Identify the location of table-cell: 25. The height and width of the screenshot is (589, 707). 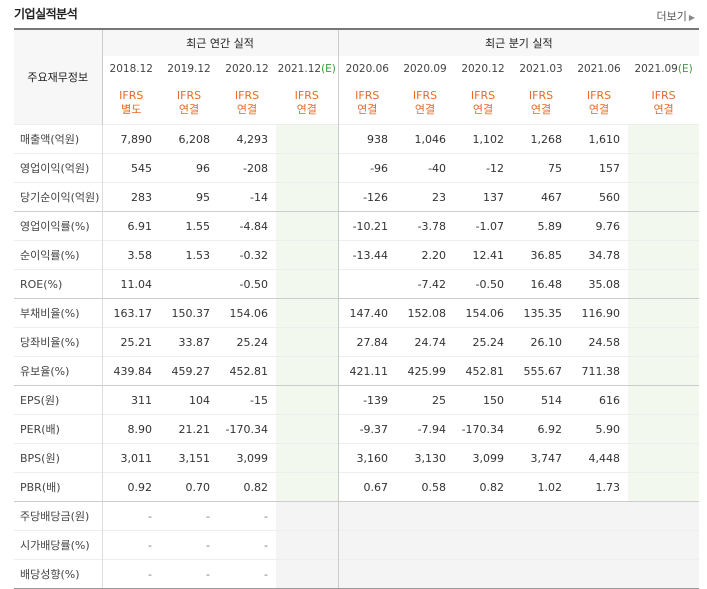
(425, 400).